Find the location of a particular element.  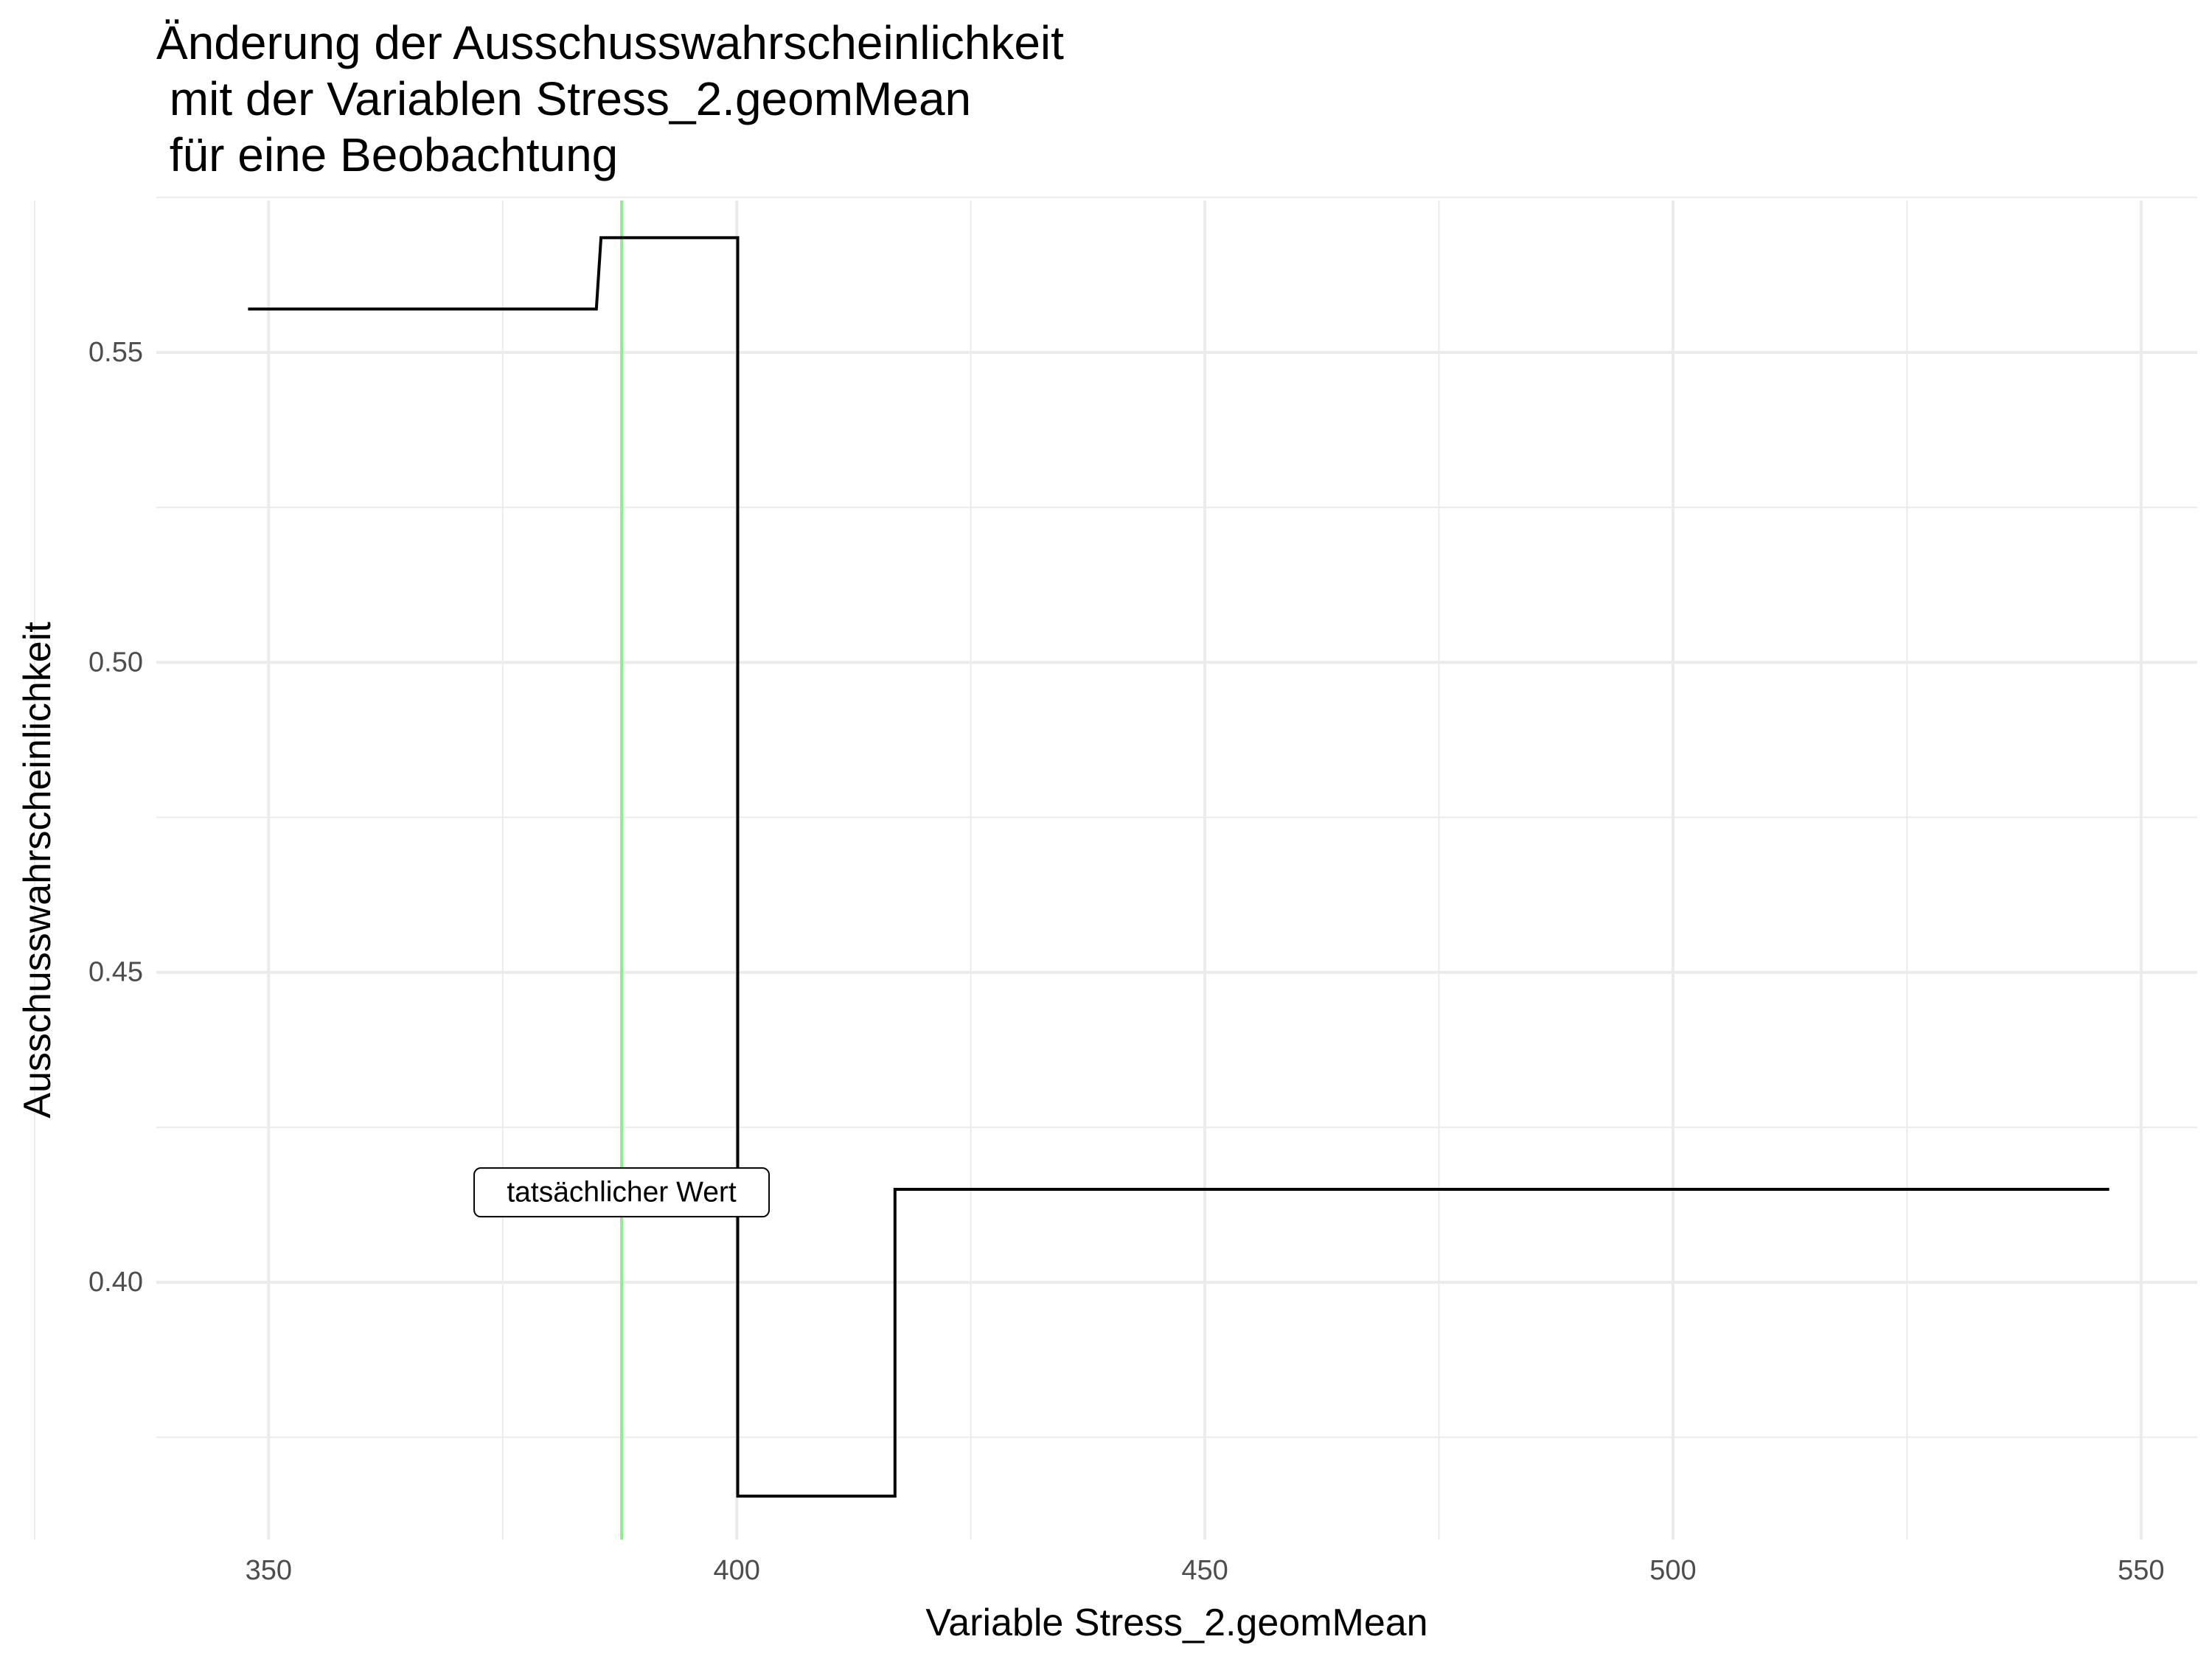

y-tick-label: 0.45 is located at coordinates (115, 972).